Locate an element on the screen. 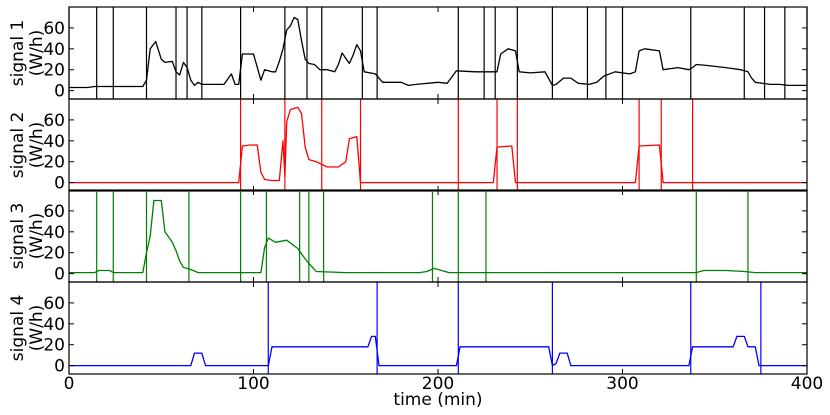 The image size is (830, 415). series-line is located at coordinates (438, 351).